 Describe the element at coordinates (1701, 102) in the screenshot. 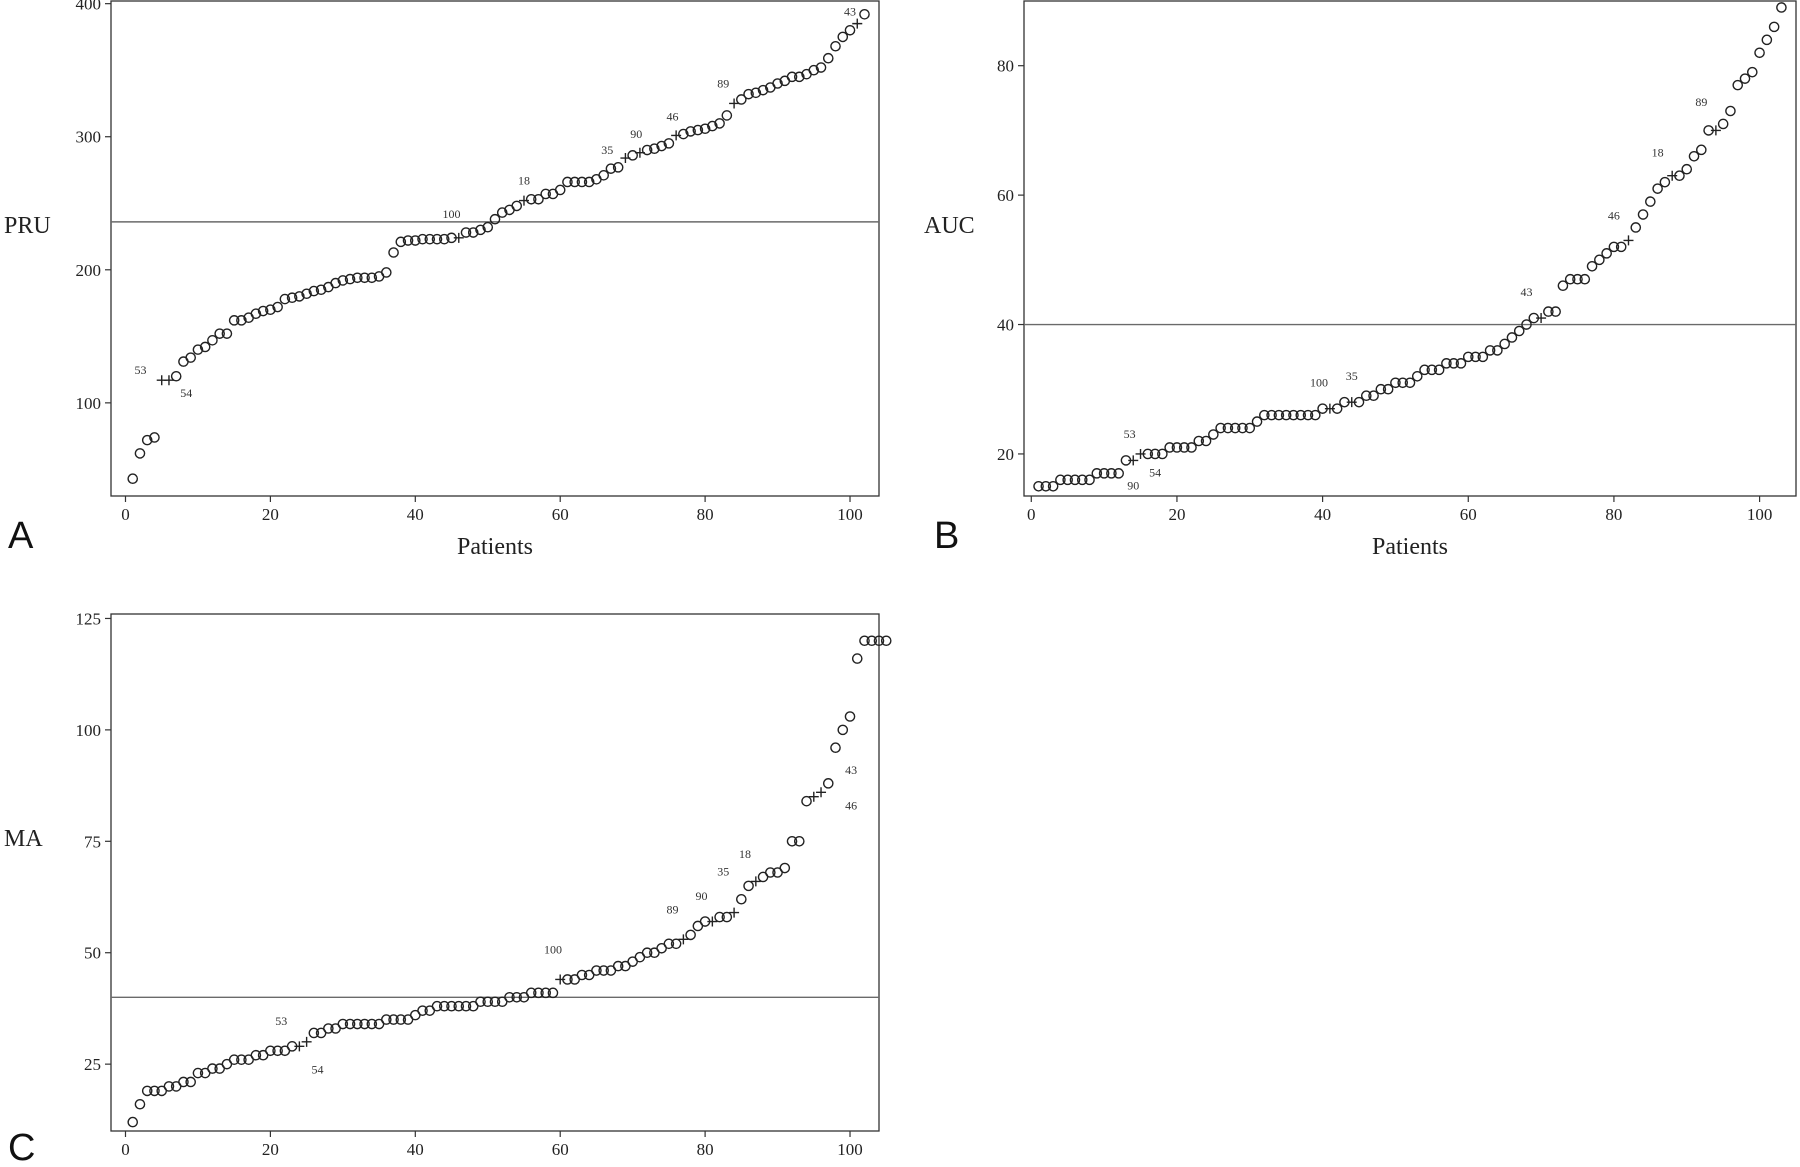

I see `point-annotation: 89` at that location.